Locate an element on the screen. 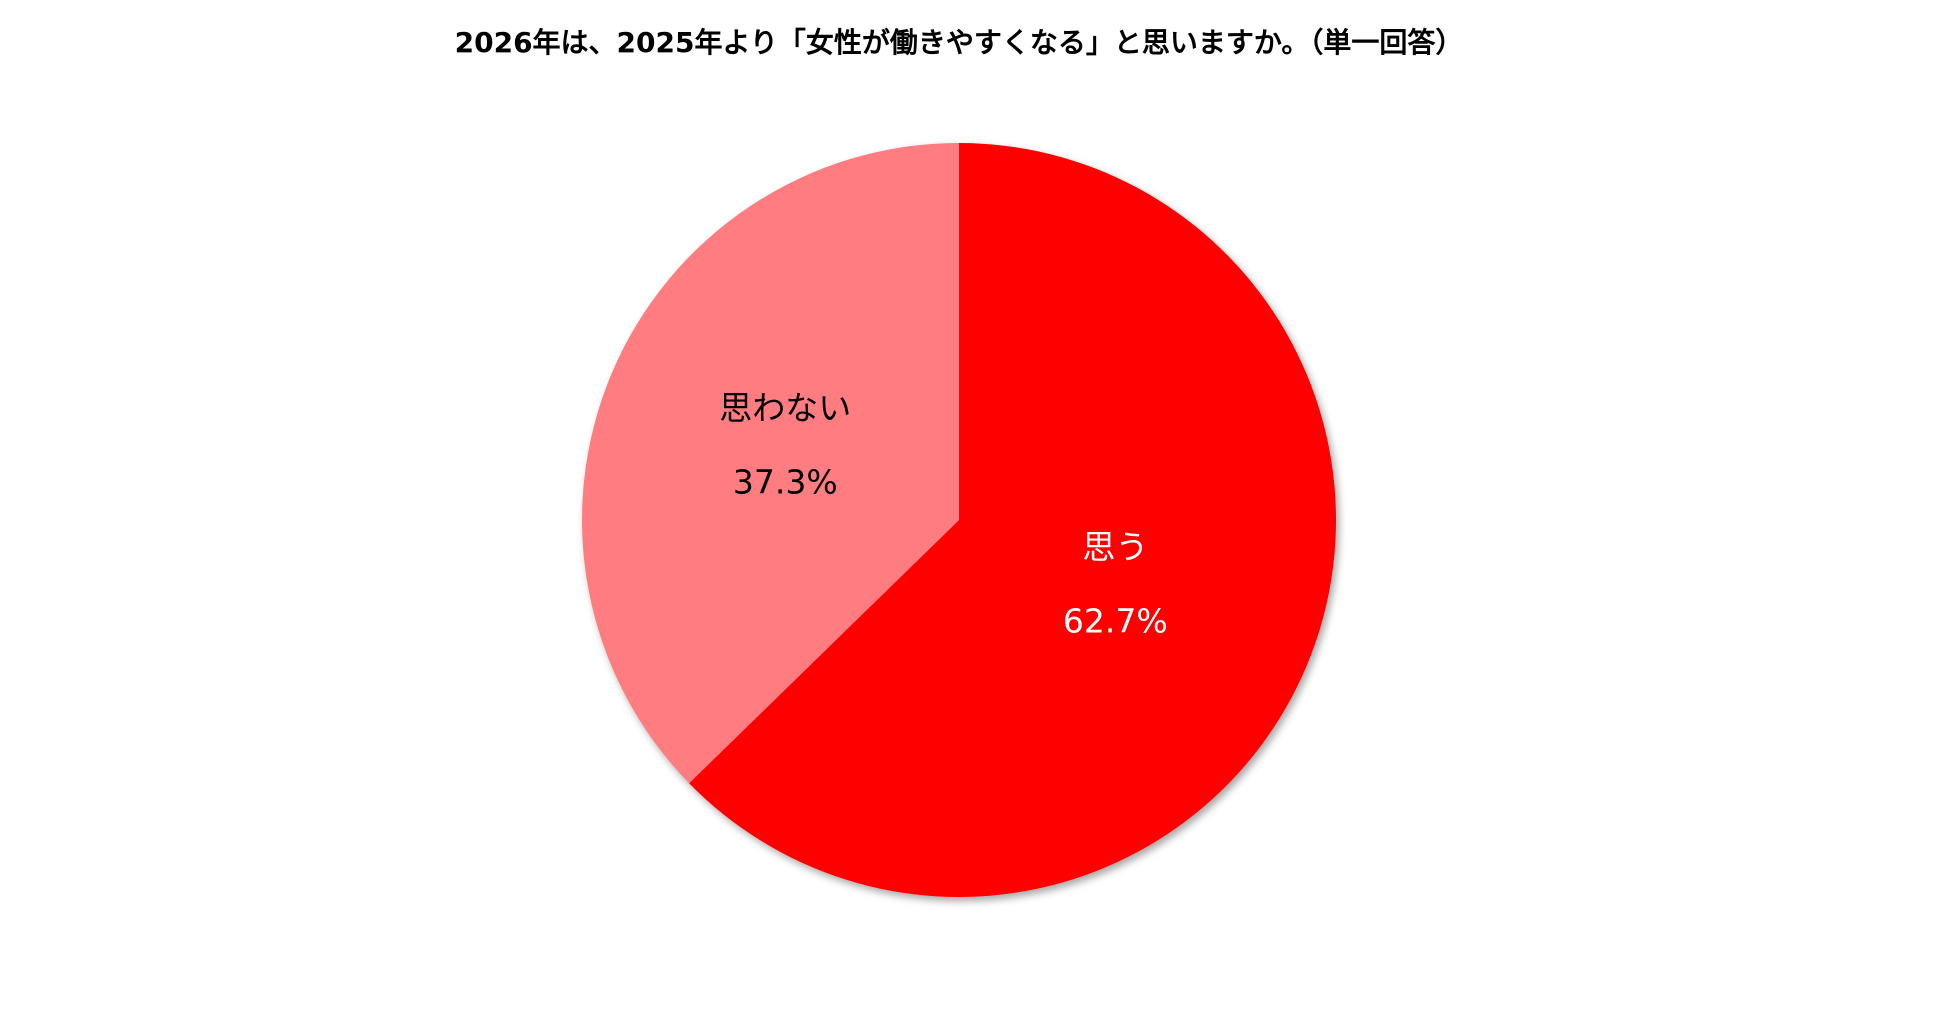 This screenshot has width=1950, height=1031. slice-value-label: 62.7% is located at coordinates (1115, 620).